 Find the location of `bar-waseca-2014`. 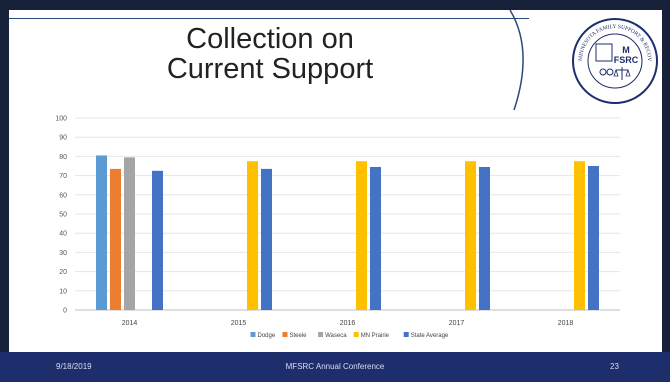

bar-waseca-2014 is located at coordinates (129, 233).